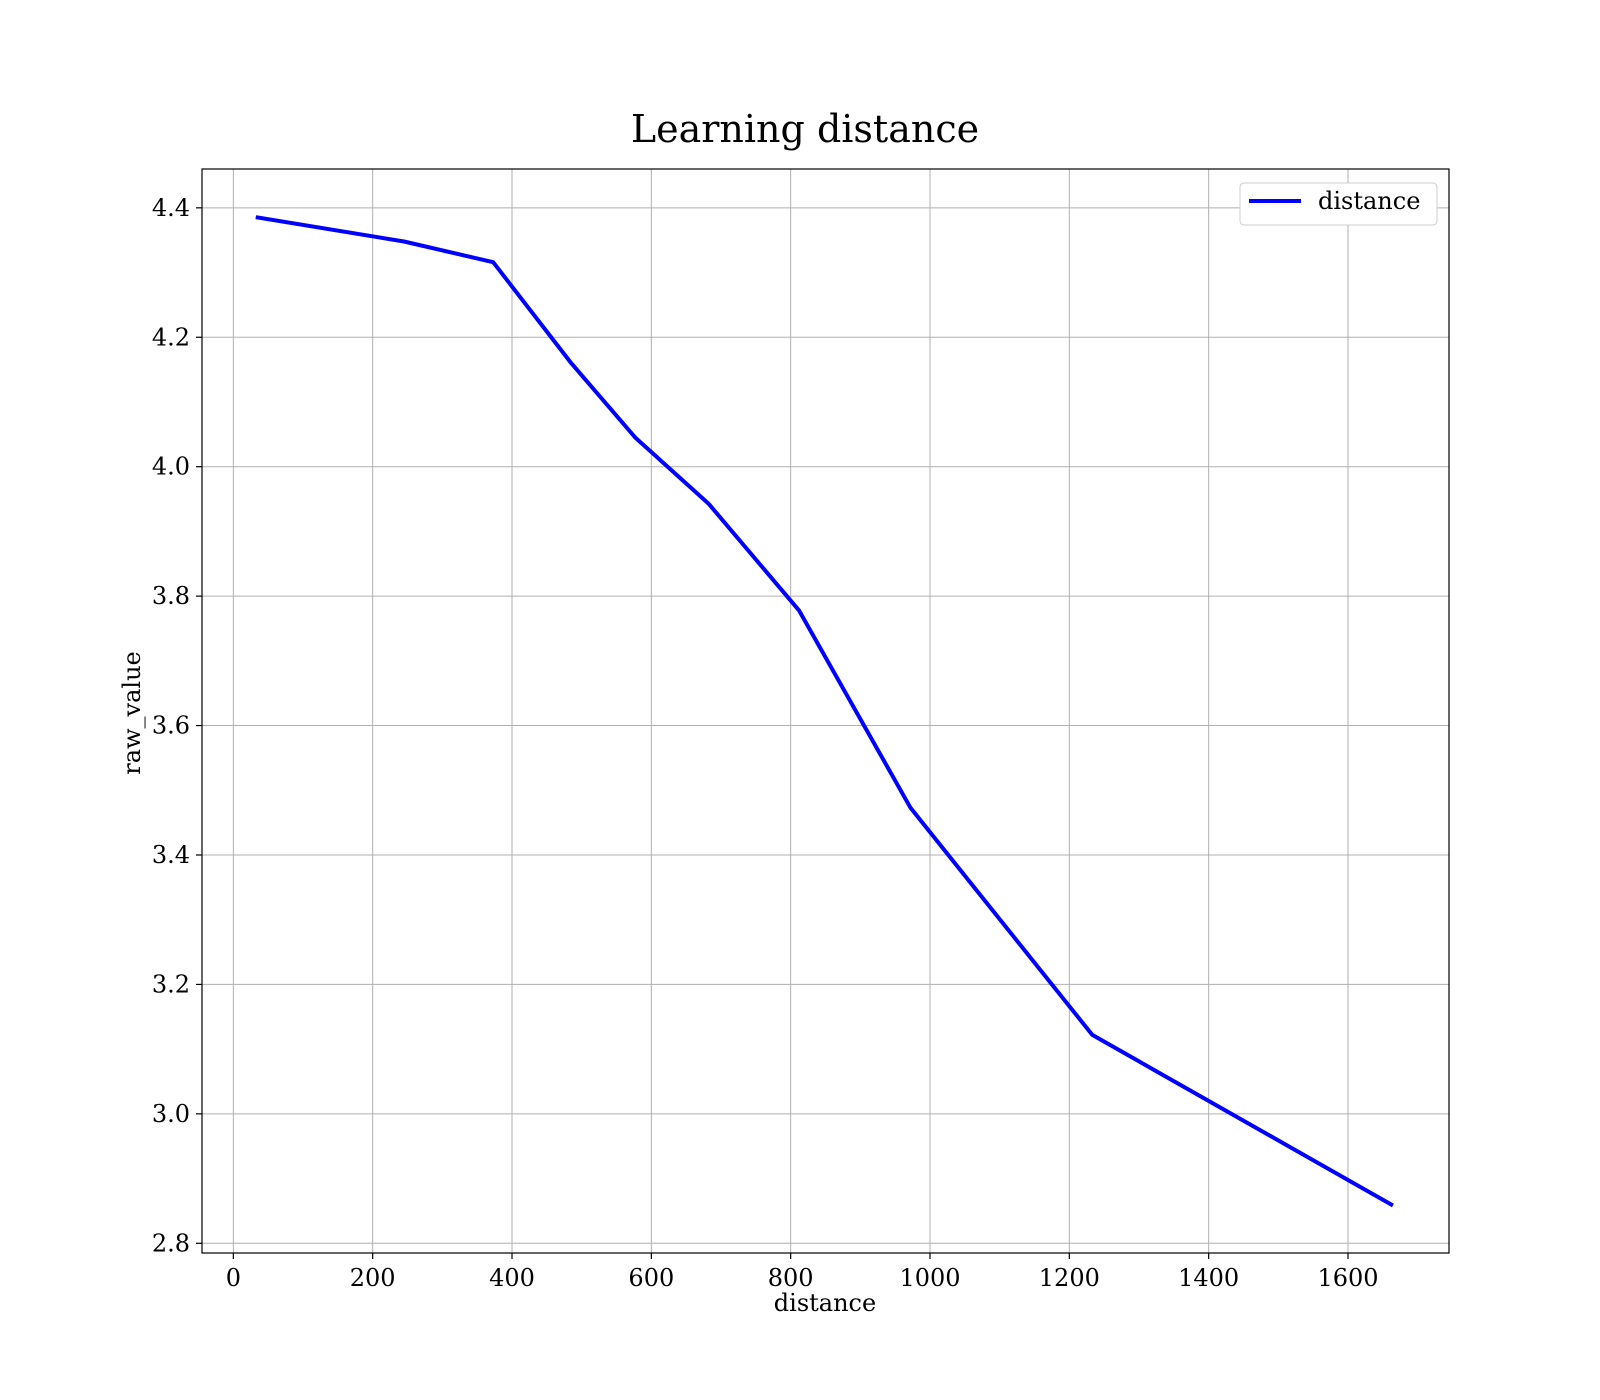 The width and height of the screenshot is (1600, 1400). What do you see at coordinates (171, 855) in the screenshot?
I see `y-tick-label: 3.4` at bounding box center [171, 855].